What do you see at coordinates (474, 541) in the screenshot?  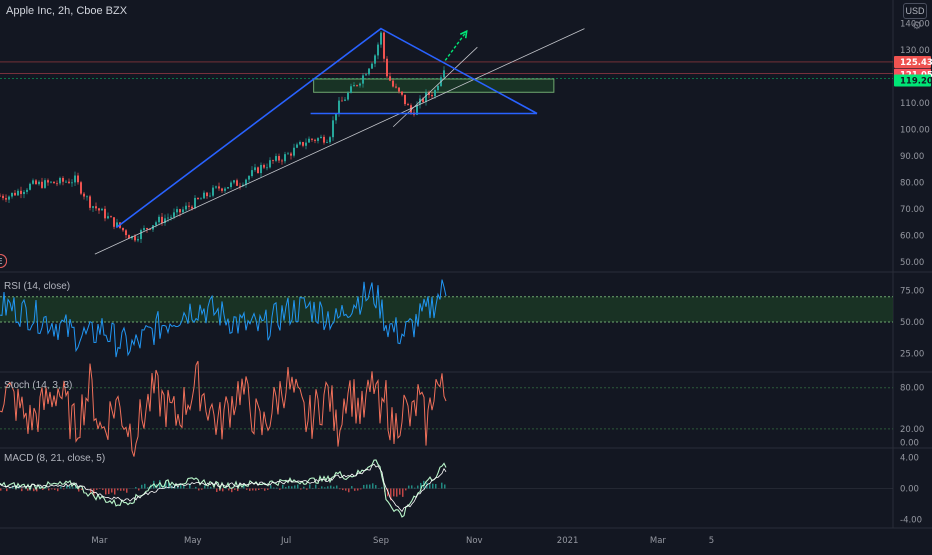 I see `x-tick-label: Nov` at bounding box center [474, 541].